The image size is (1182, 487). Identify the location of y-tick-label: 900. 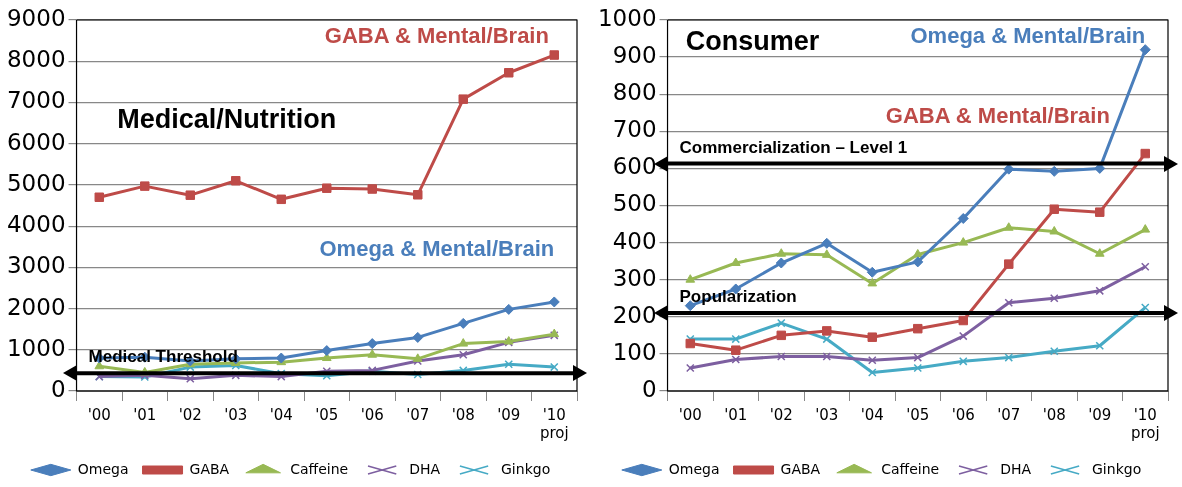
(634, 55).